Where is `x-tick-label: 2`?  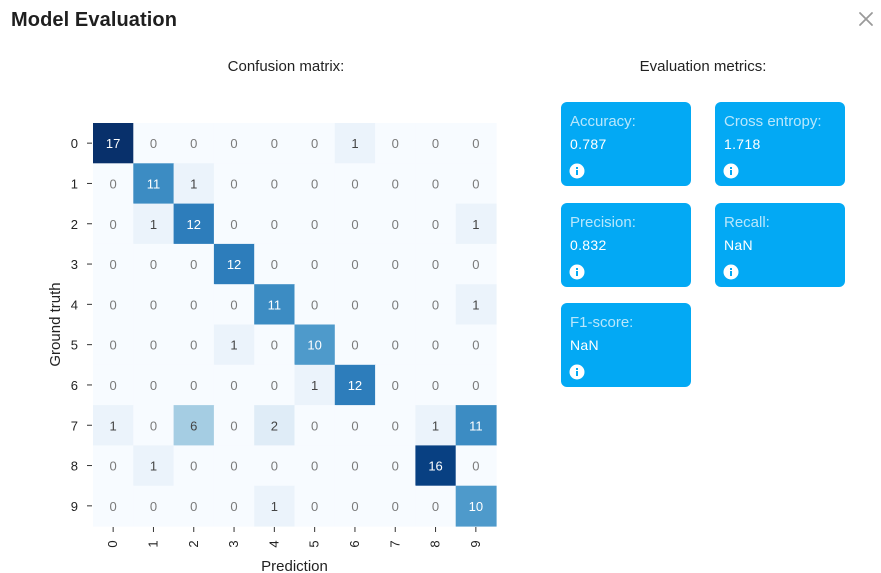 x-tick-label: 2 is located at coordinates (193, 543).